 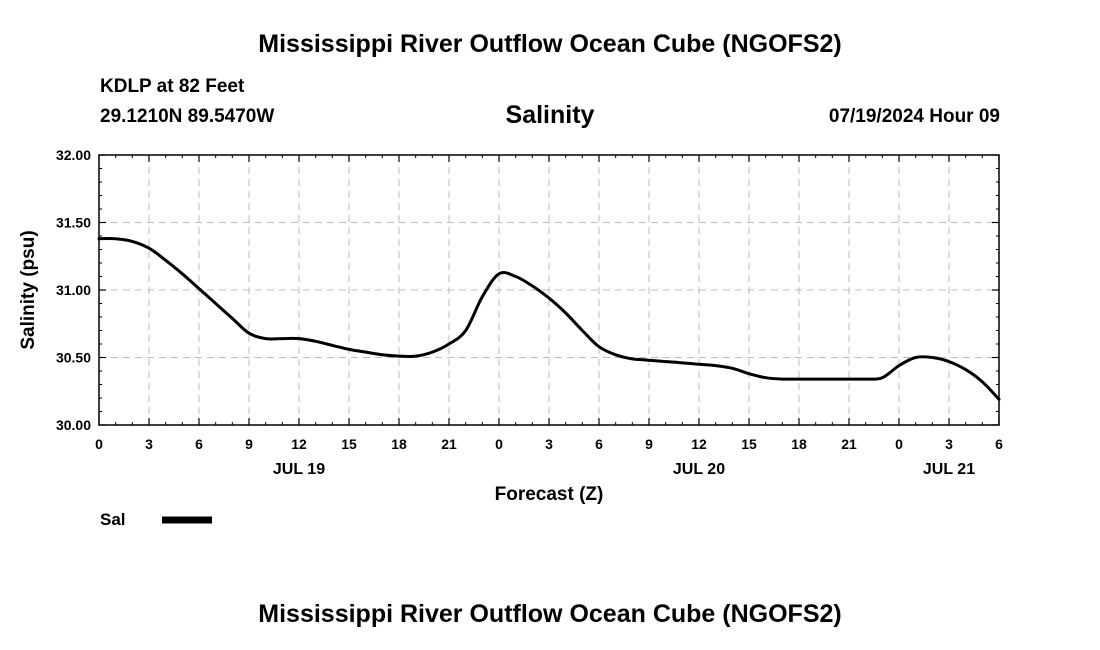 I want to click on y-tick-label: 30.50, so click(x=73, y=358).